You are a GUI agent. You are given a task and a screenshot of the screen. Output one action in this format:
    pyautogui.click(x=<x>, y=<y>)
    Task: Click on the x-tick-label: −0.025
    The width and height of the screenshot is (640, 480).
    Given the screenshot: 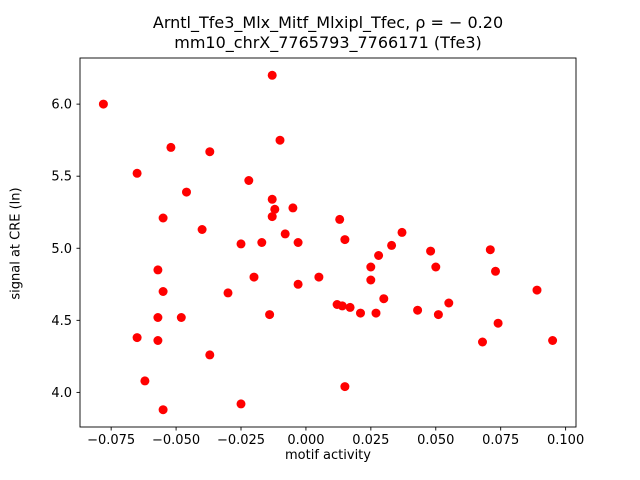 What is the action you would take?
    pyautogui.click(x=241, y=440)
    